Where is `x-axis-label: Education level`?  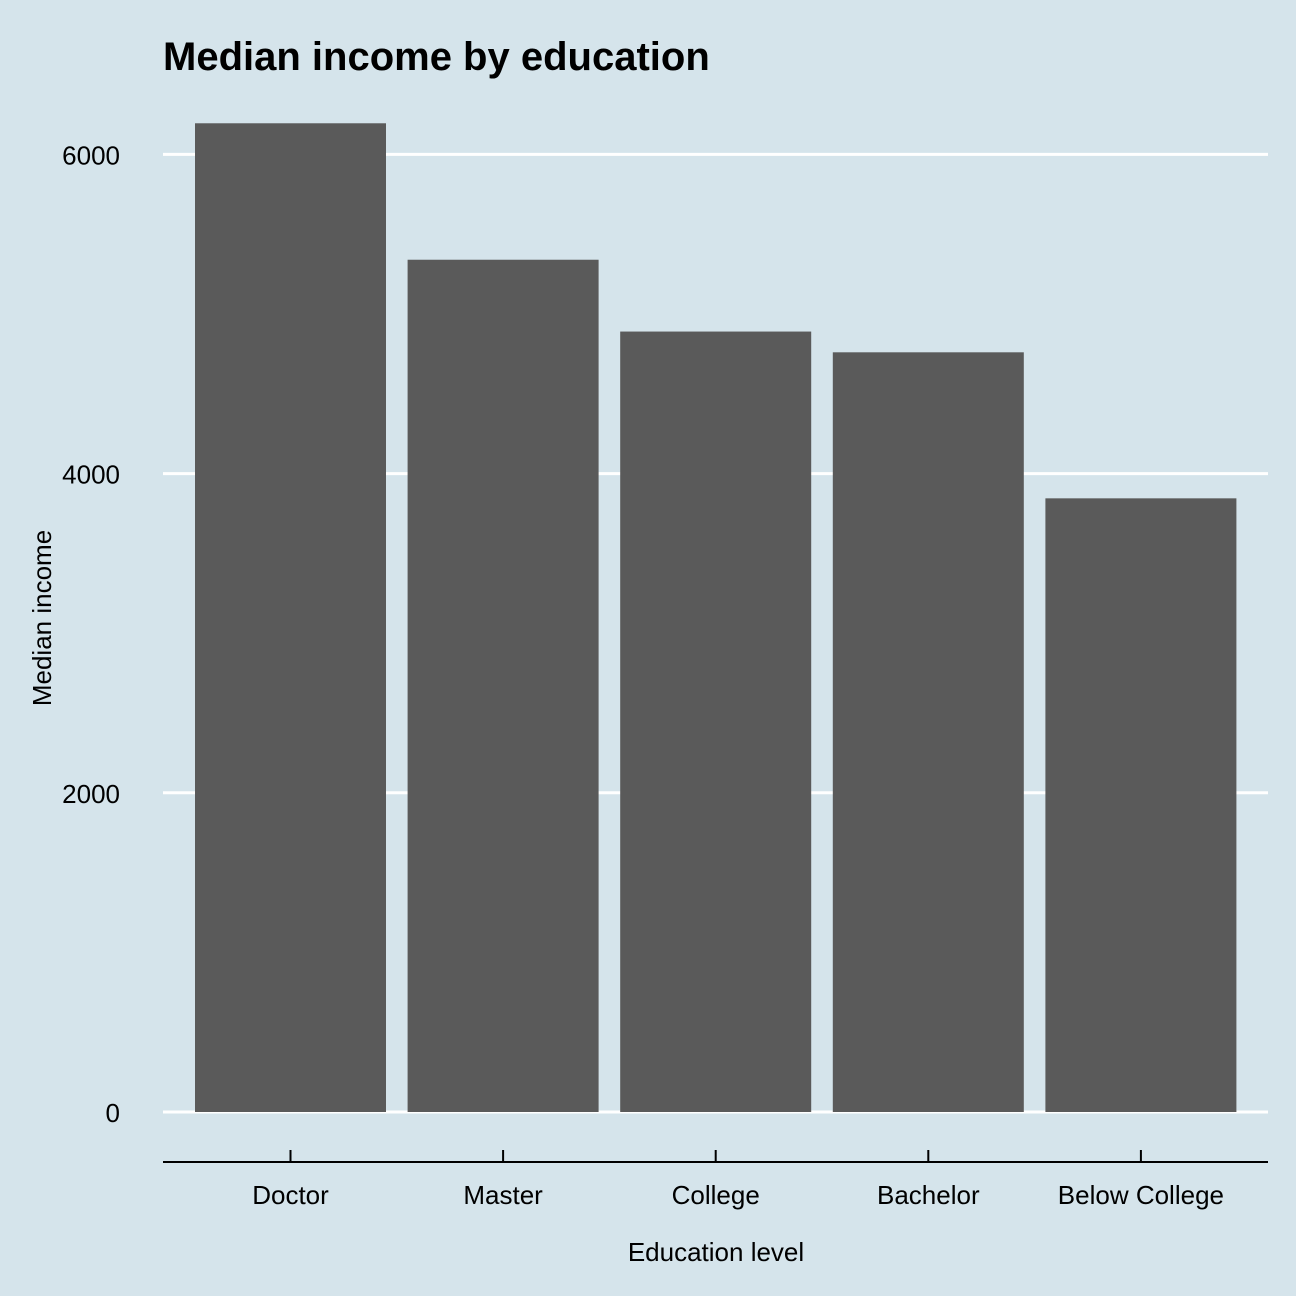
x-axis-label: Education level is located at coordinates (716, 1252).